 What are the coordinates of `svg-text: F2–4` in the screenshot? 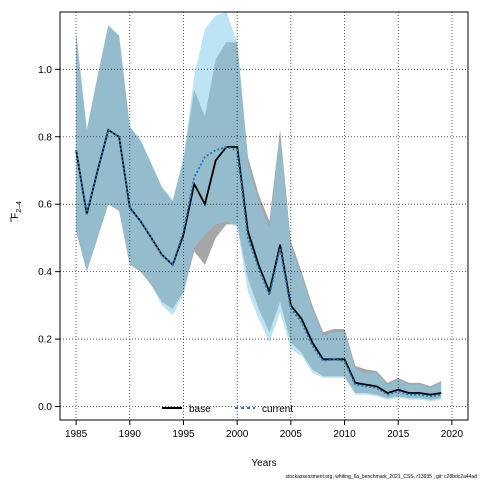 It's located at (16, 210).